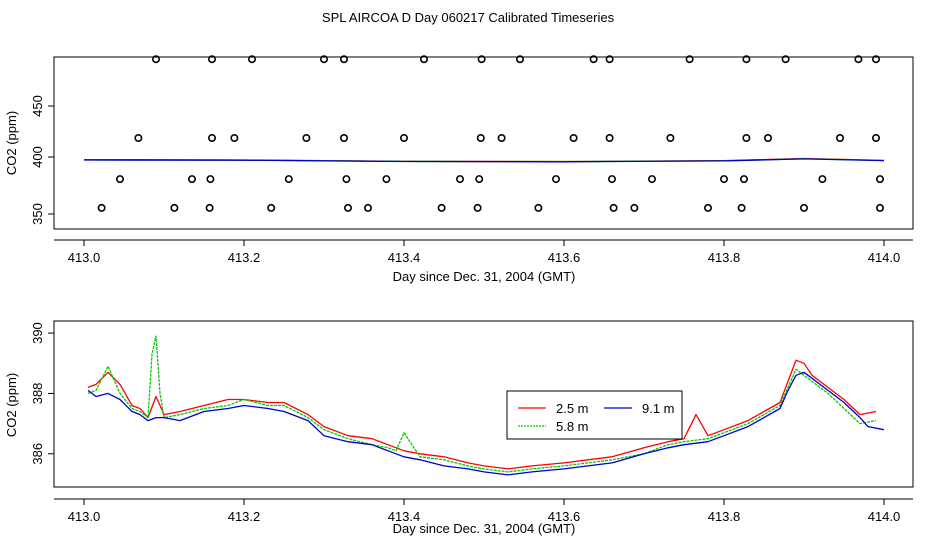 The width and height of the screenshot is (936, 540). I want to click on legend: 2.5 m 5.8 m 9.1 m, so click(594, 415).